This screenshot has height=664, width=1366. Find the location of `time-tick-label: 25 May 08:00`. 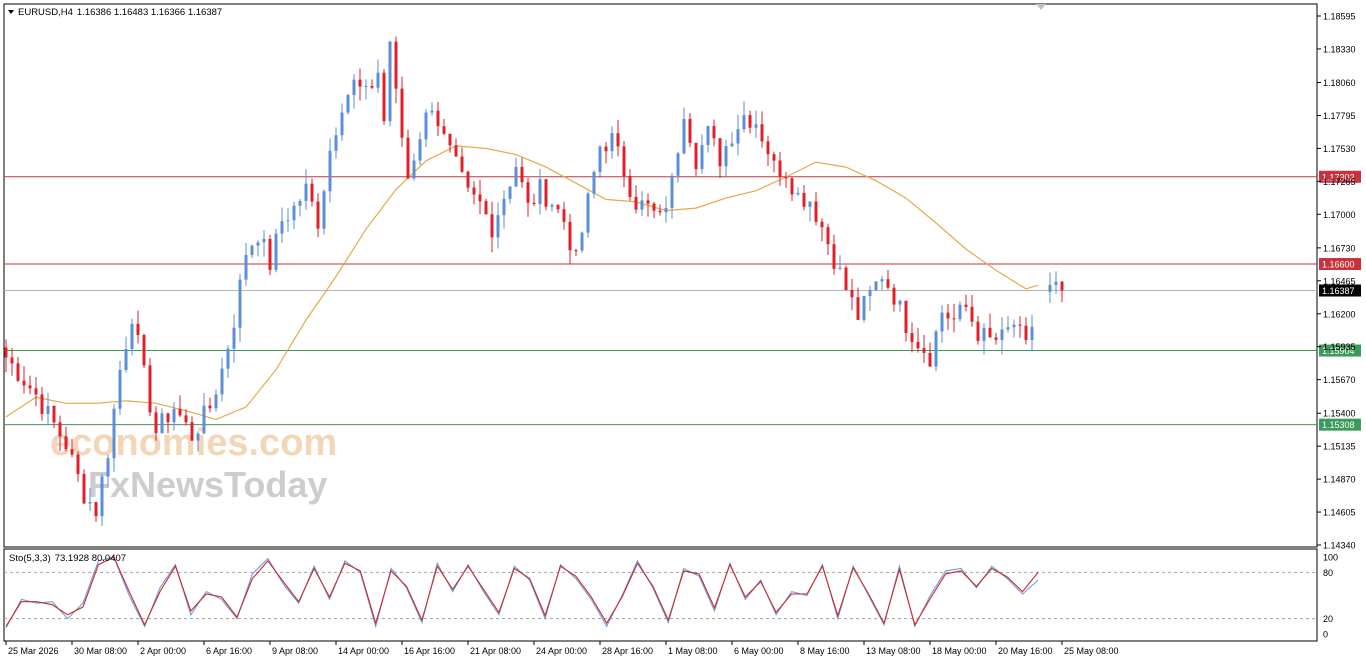

time-tick-label: 25 May 08:00 is located at coordinates (1091, 651).